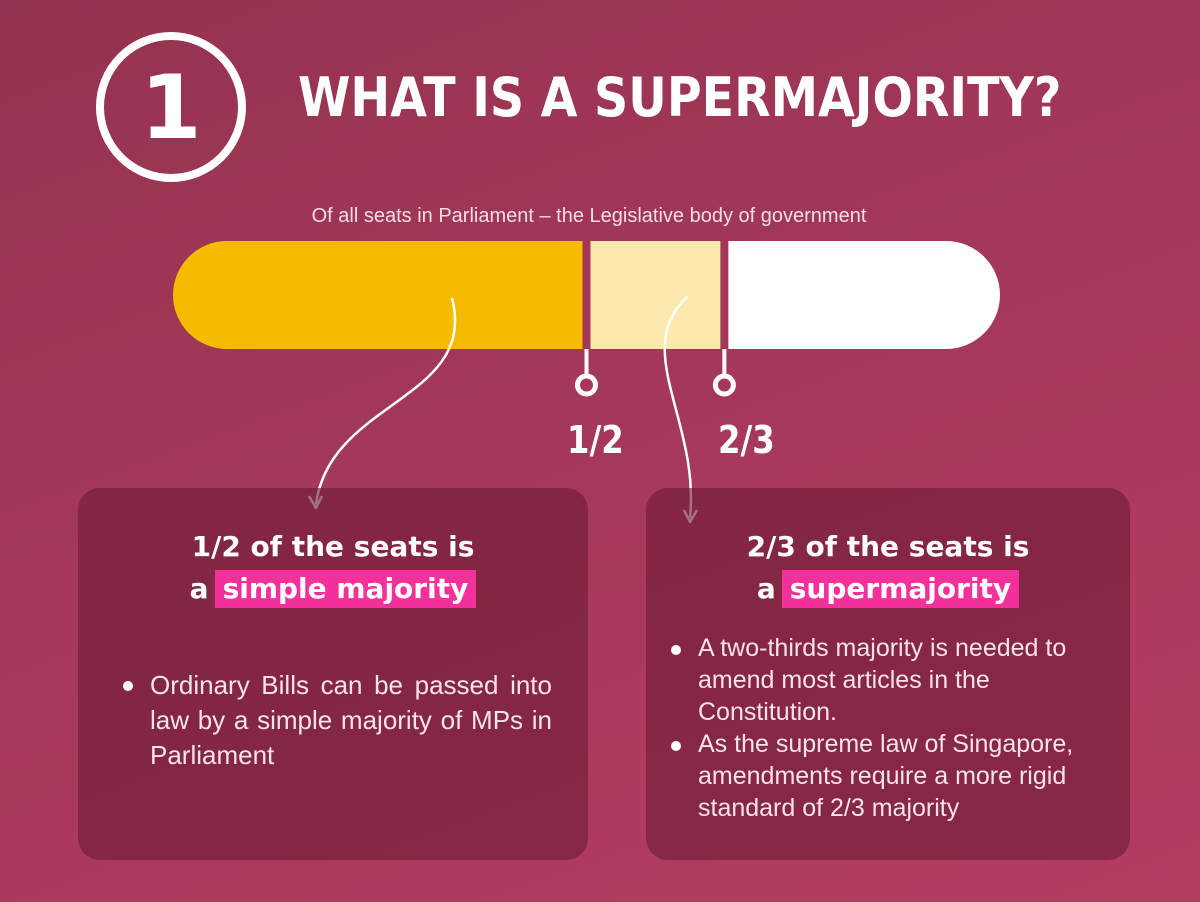 This screenshot has height=902, width=1200. I want to click on simple-majority-segment, so click(380, 295).